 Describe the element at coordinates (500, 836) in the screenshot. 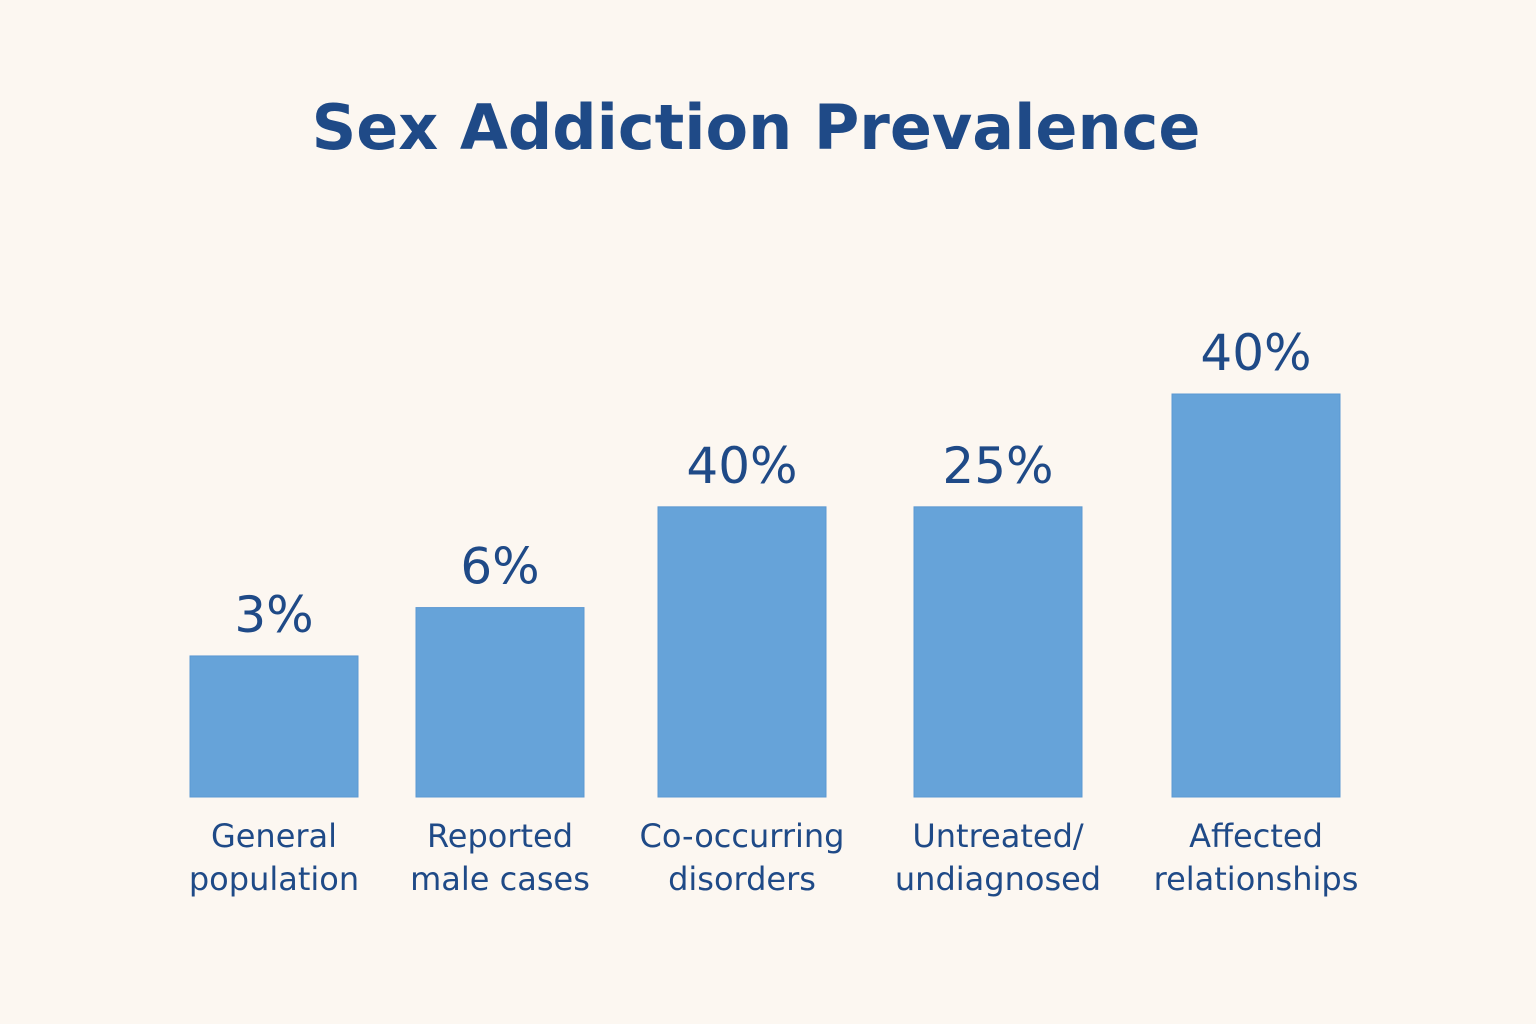

I see `category-label-2-line-1: Reported` at that location.